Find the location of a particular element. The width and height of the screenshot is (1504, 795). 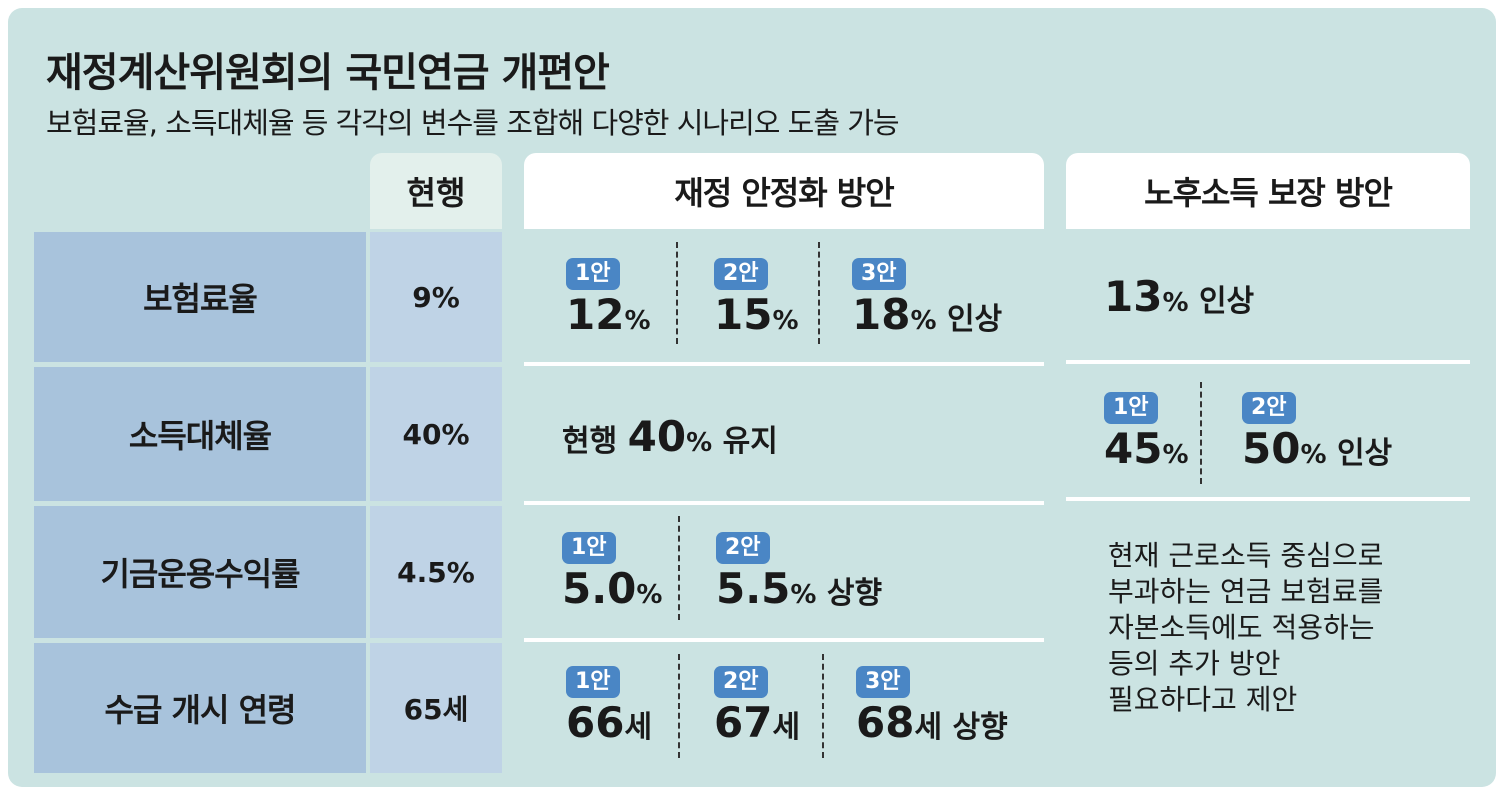

row-label-fund-return: 기금운용수익률 is located at coordinates (200, 572).